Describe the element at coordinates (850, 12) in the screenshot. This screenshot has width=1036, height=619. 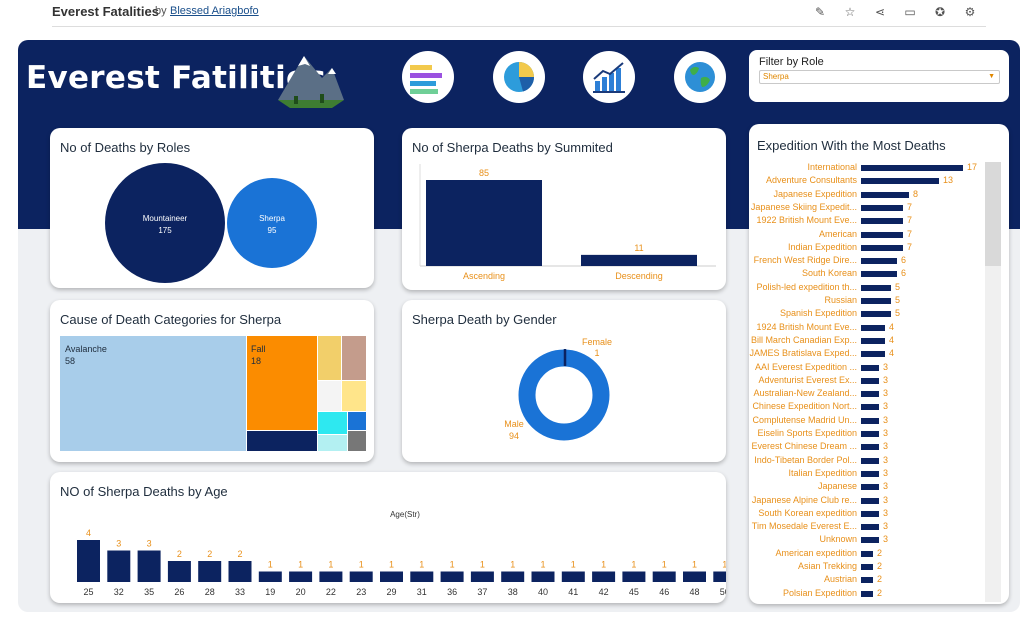
I see `favorite-star-icon: ☆` at that location.